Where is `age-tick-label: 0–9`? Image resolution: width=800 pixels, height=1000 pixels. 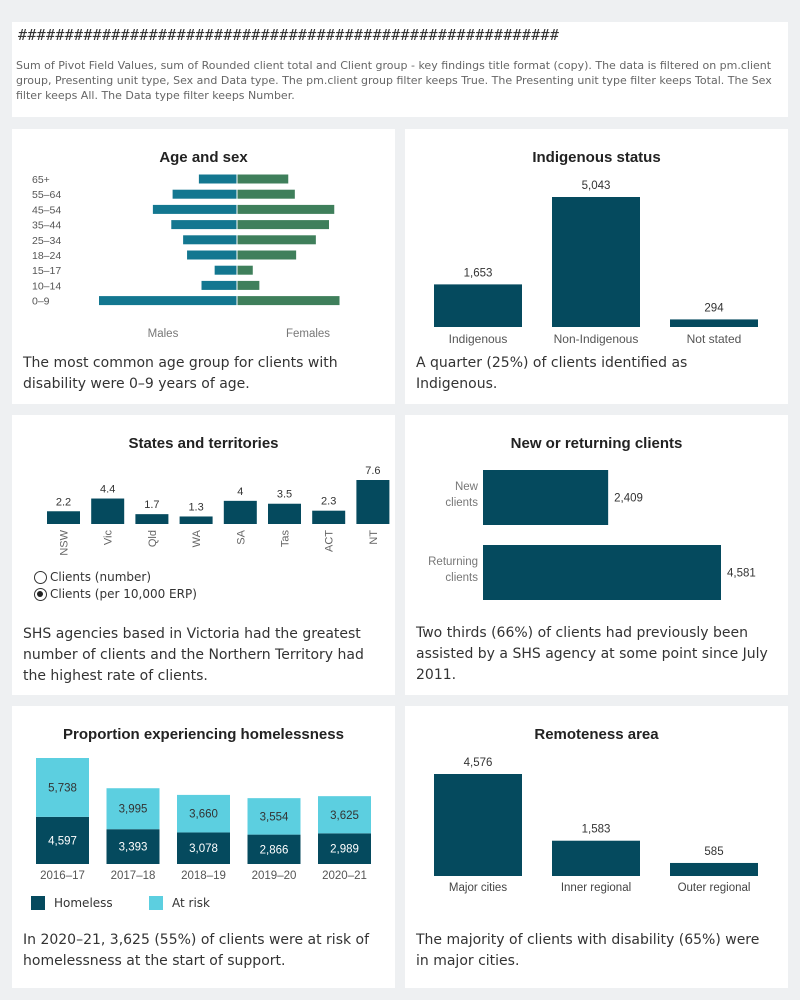
age-tick-label: 0–9 is located at coordinates (41, 302).